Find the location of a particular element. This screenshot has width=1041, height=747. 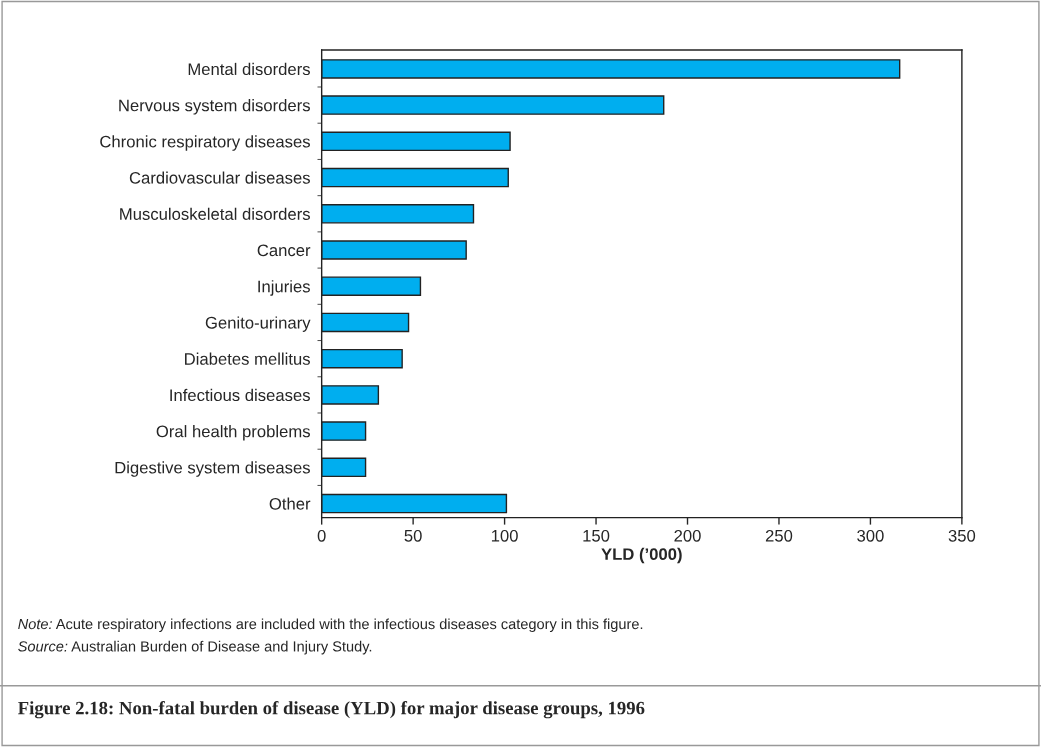

y-tick-label: Genito-urinary is located at coordinates (258, 324).